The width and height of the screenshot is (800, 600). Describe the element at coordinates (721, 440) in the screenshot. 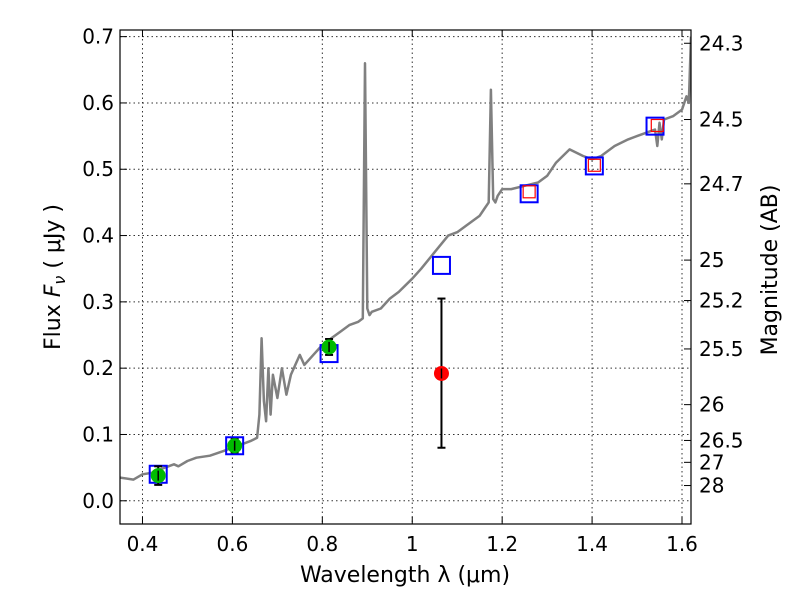

I see `y2-tick-label: 26.5` at that location.